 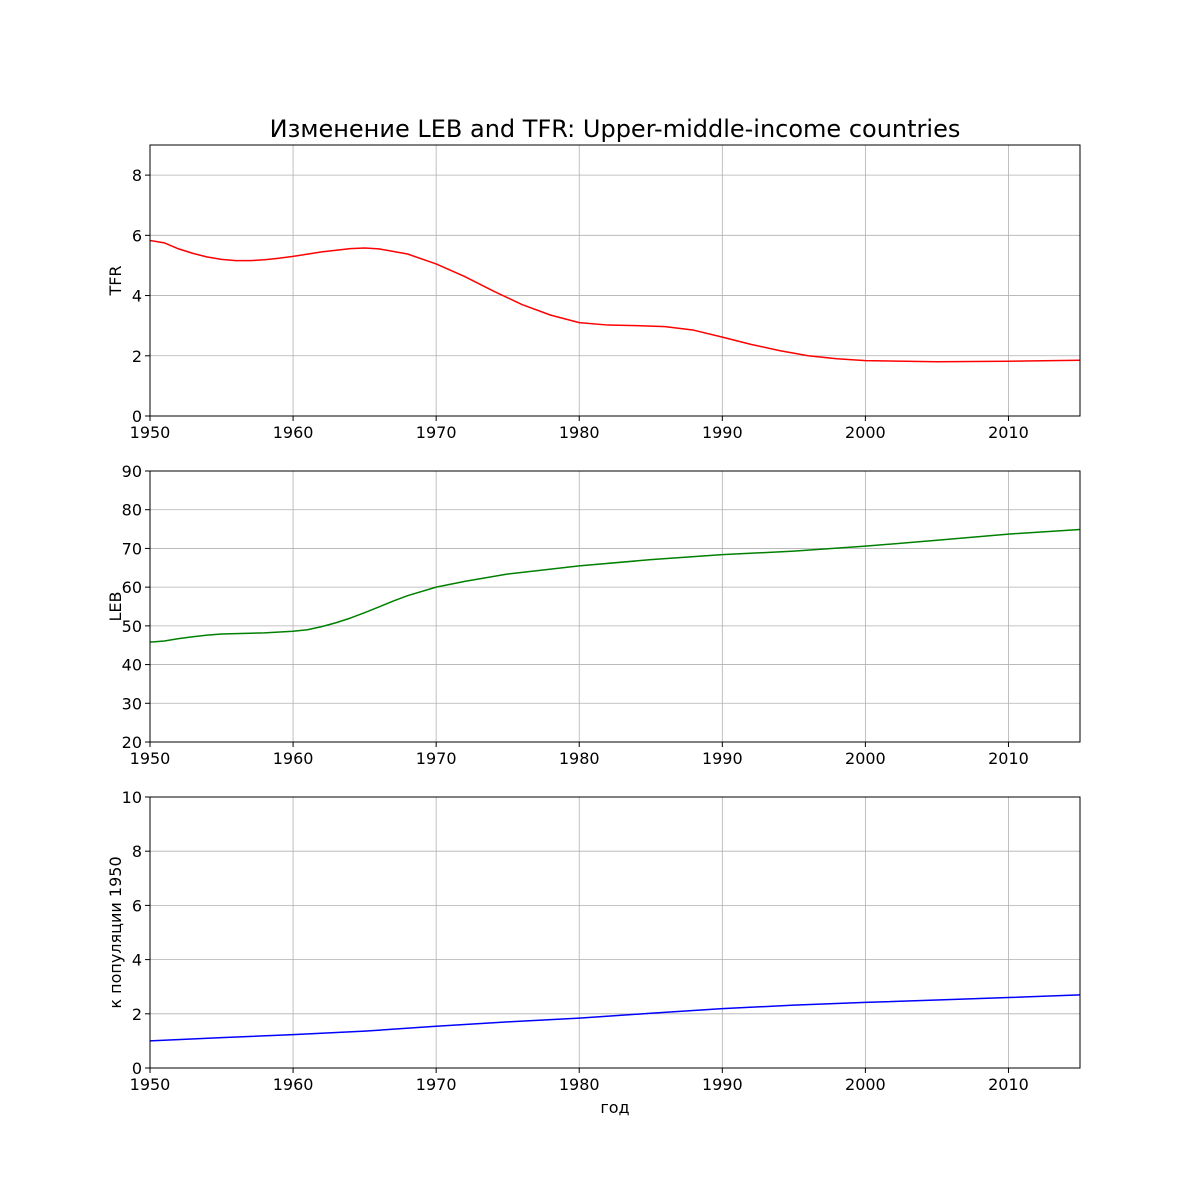 What do you see at coordinates (132, 587) in the screenshot?
I see `y-tick-label: 60` at bounding box center [132, 587].